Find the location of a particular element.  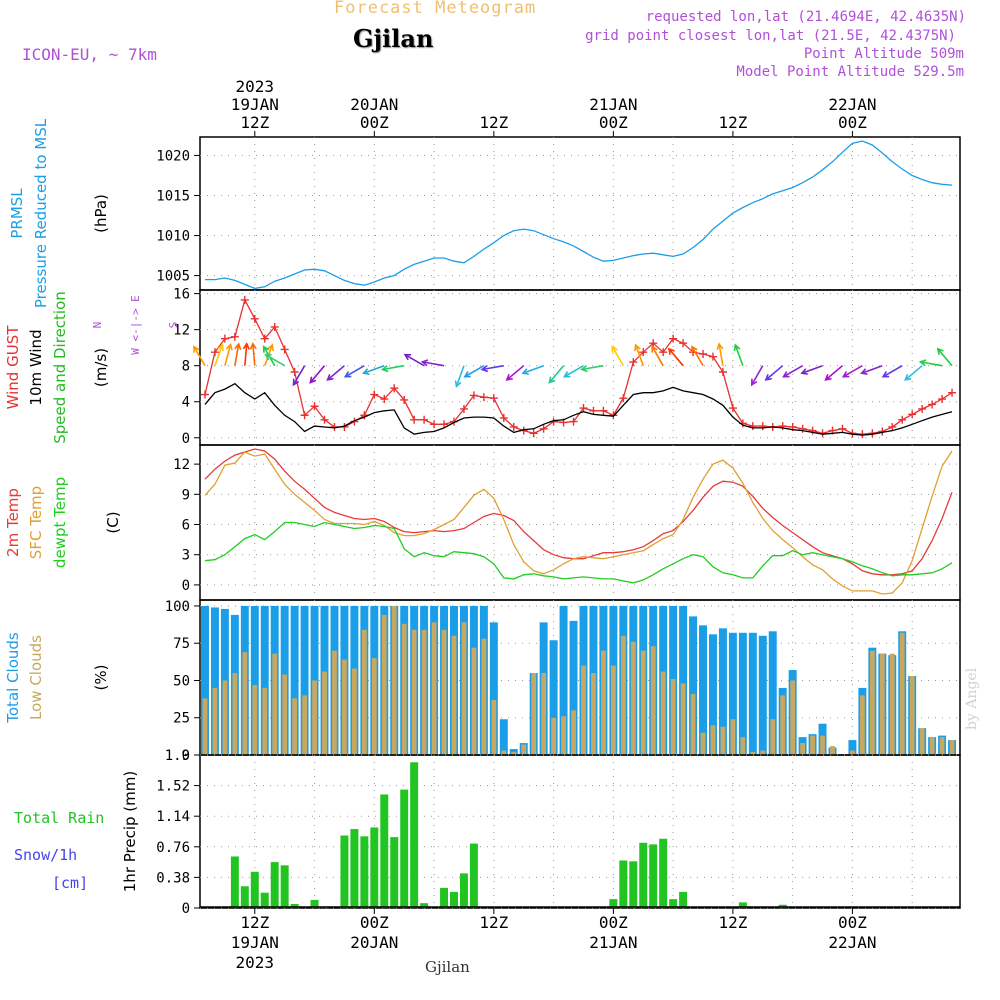

precip-left-label: Total Rain is located at coordinates (59, 818).